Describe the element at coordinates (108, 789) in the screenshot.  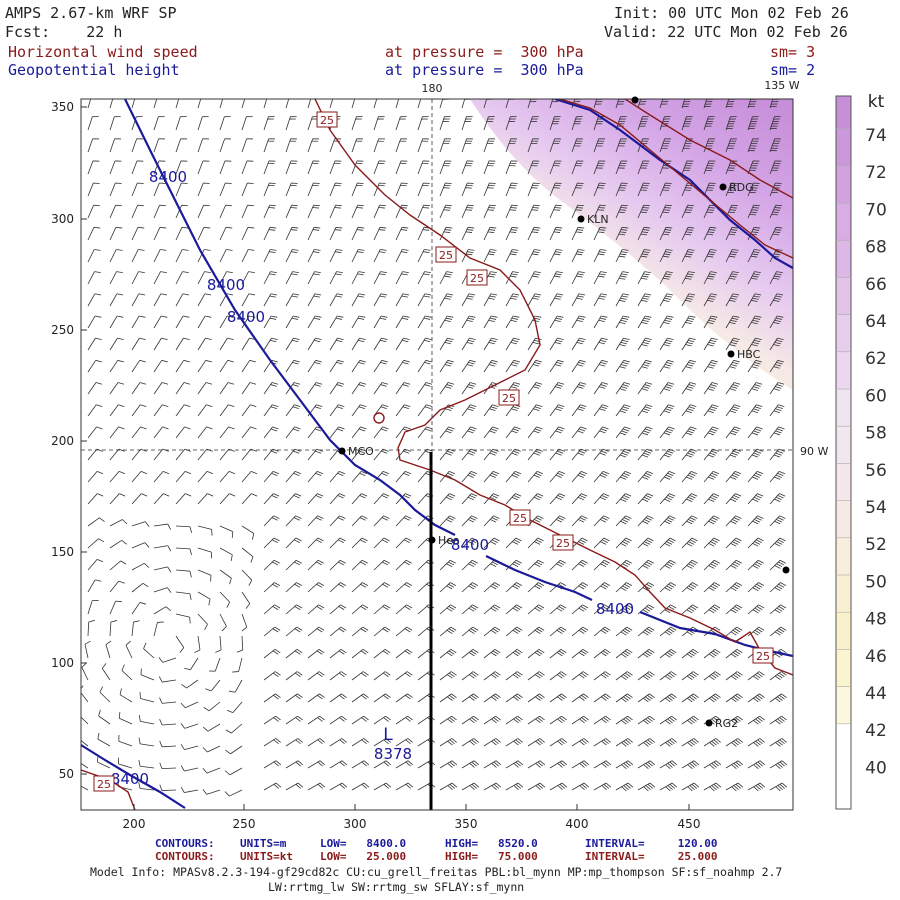
I see `wind-contour-sw` at that location.